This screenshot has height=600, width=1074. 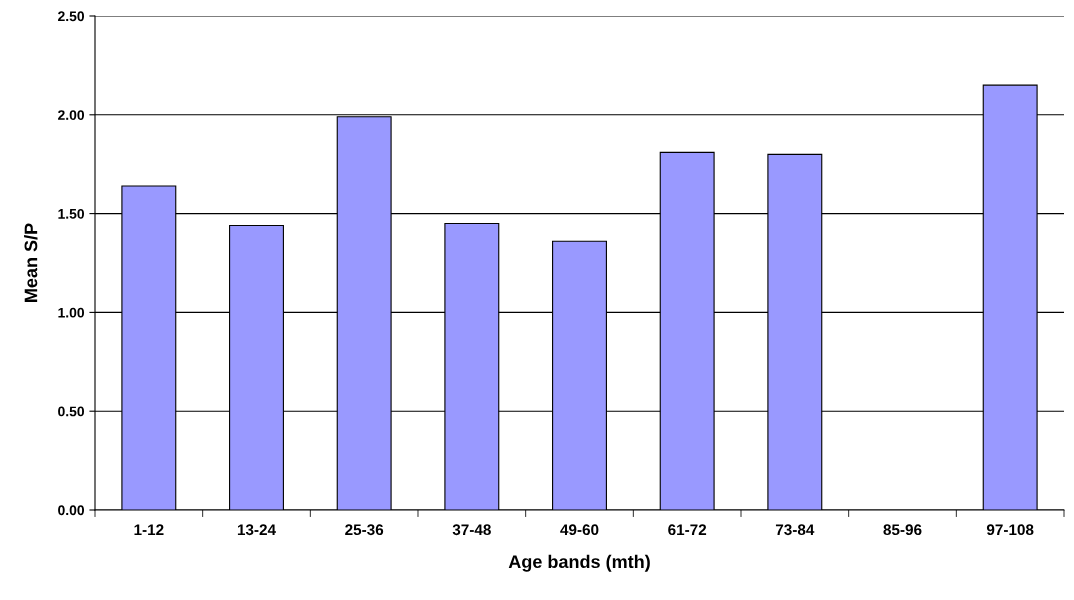 What do you see at coordinates (71, 411) in the screenshot?
I see `y-tick-label: 0.50` at bounding box center [71, 411].